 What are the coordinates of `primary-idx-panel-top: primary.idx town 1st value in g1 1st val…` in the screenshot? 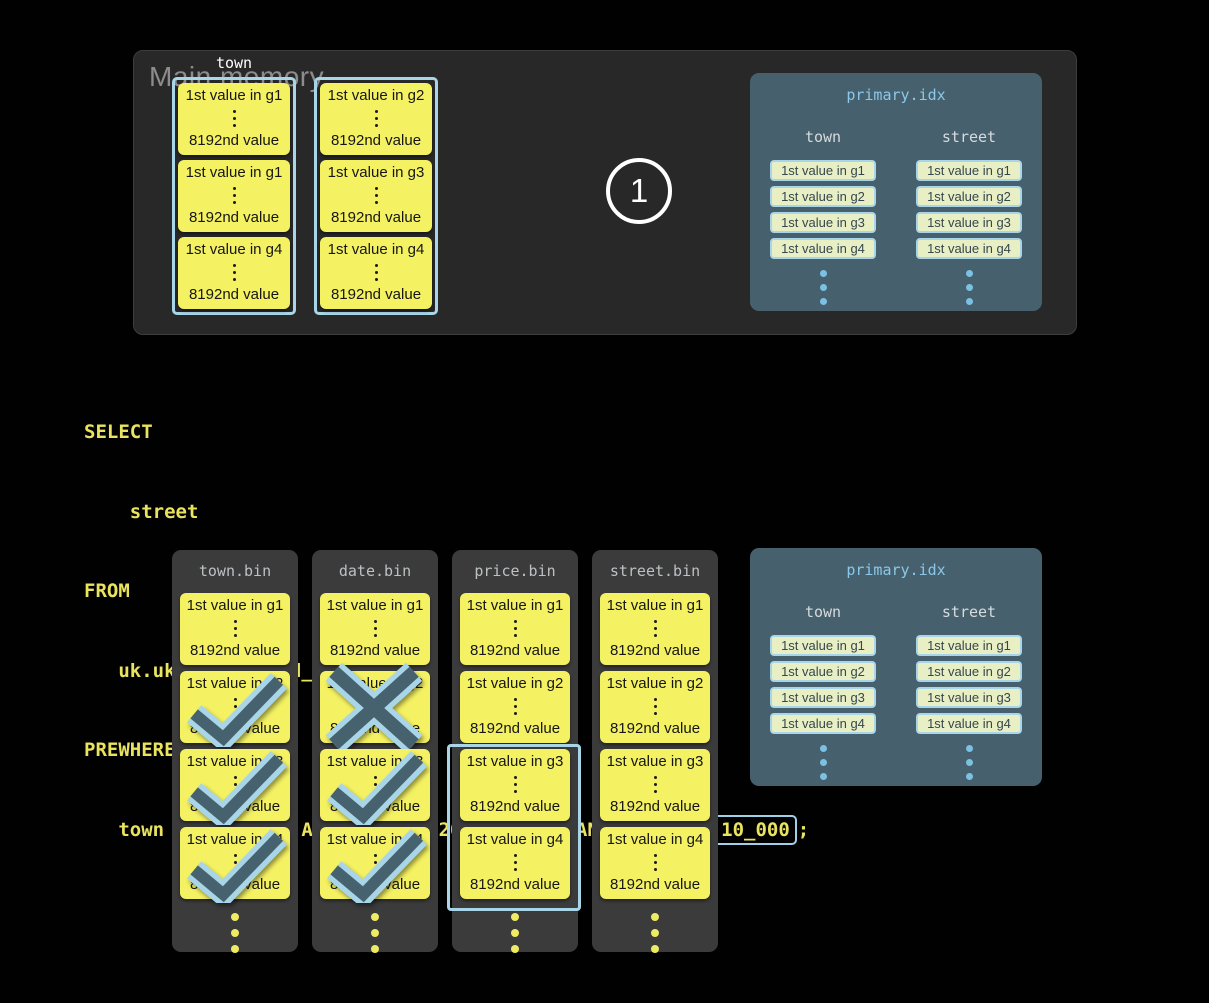 It's located at (896, 192).